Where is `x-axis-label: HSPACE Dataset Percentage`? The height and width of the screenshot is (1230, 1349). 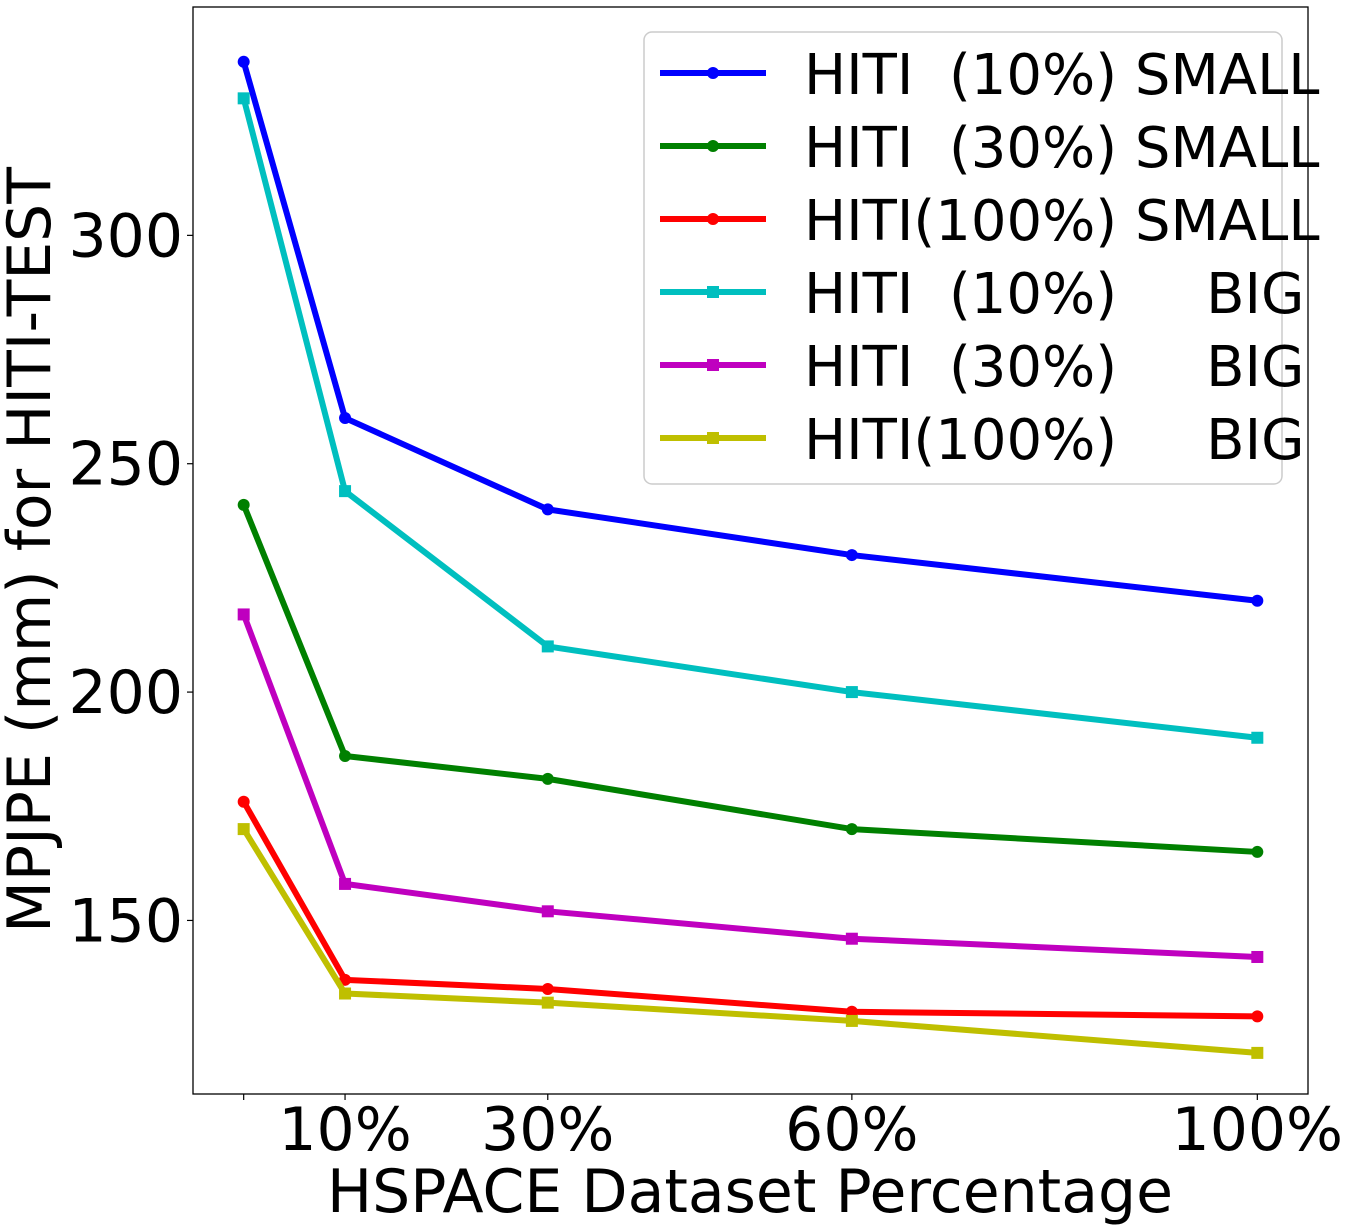 x-axis-label: HSPACE Dataset Percentage is located at coordinates (750, 1192).